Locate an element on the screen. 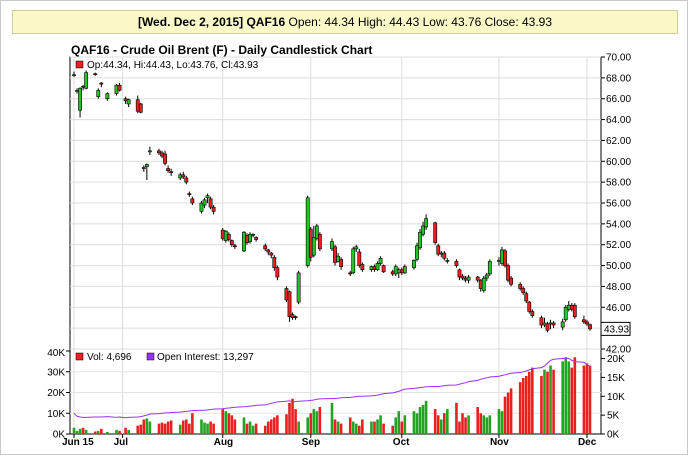 This screenshot has height=455, width=688. x-tick-label: Sep is located at coordinates (311, 442).